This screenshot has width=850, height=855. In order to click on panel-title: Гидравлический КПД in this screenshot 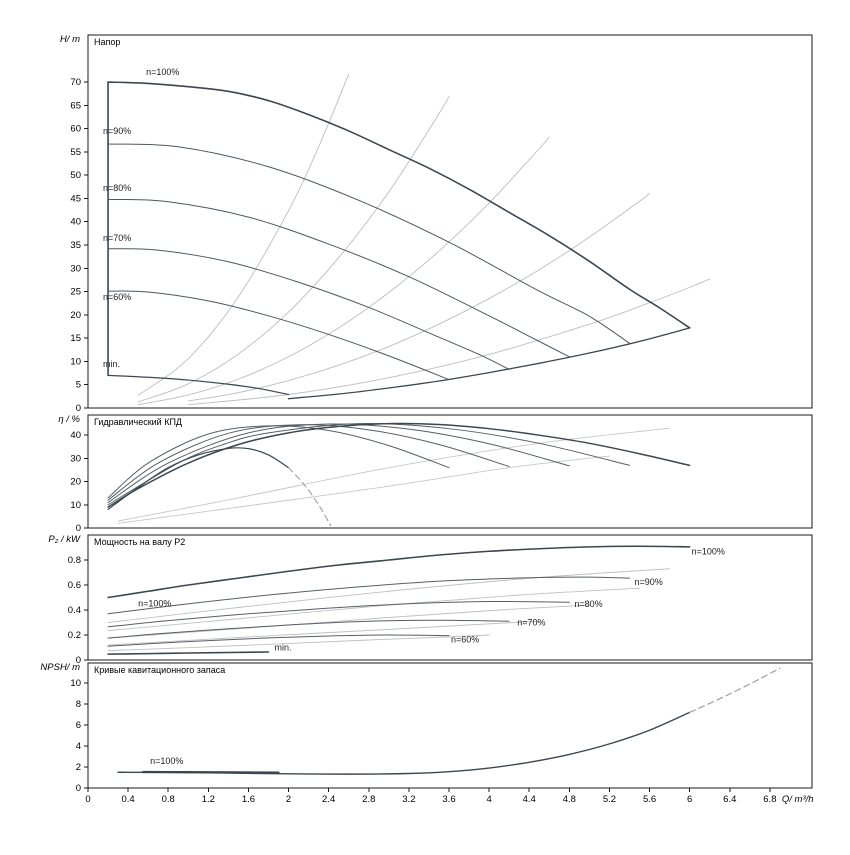, I will do `click(138, 422)`.